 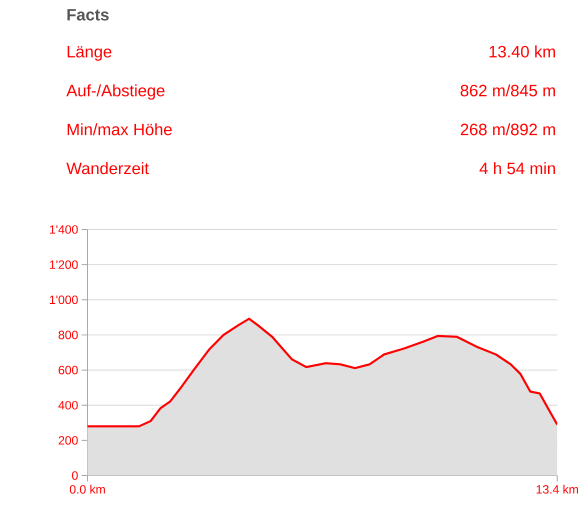 I want to click on text: 268 m/892 m, so click(x=507, y=129).